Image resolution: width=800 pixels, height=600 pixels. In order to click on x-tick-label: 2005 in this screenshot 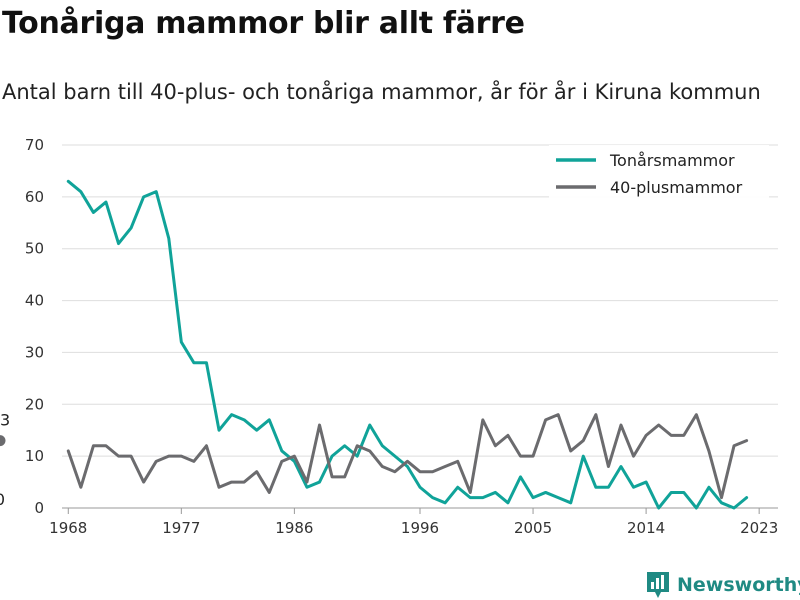, I will do `click(533, 528)`.